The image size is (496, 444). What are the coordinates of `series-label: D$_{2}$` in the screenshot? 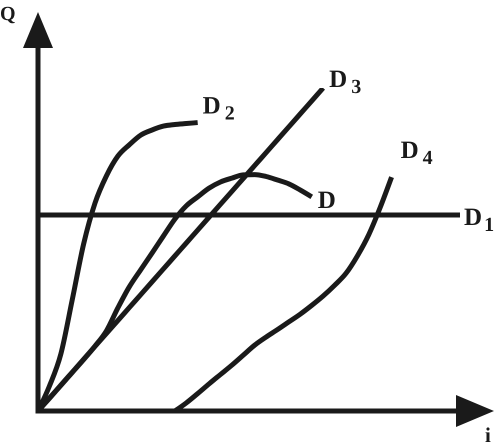 It's located at (218, 108).